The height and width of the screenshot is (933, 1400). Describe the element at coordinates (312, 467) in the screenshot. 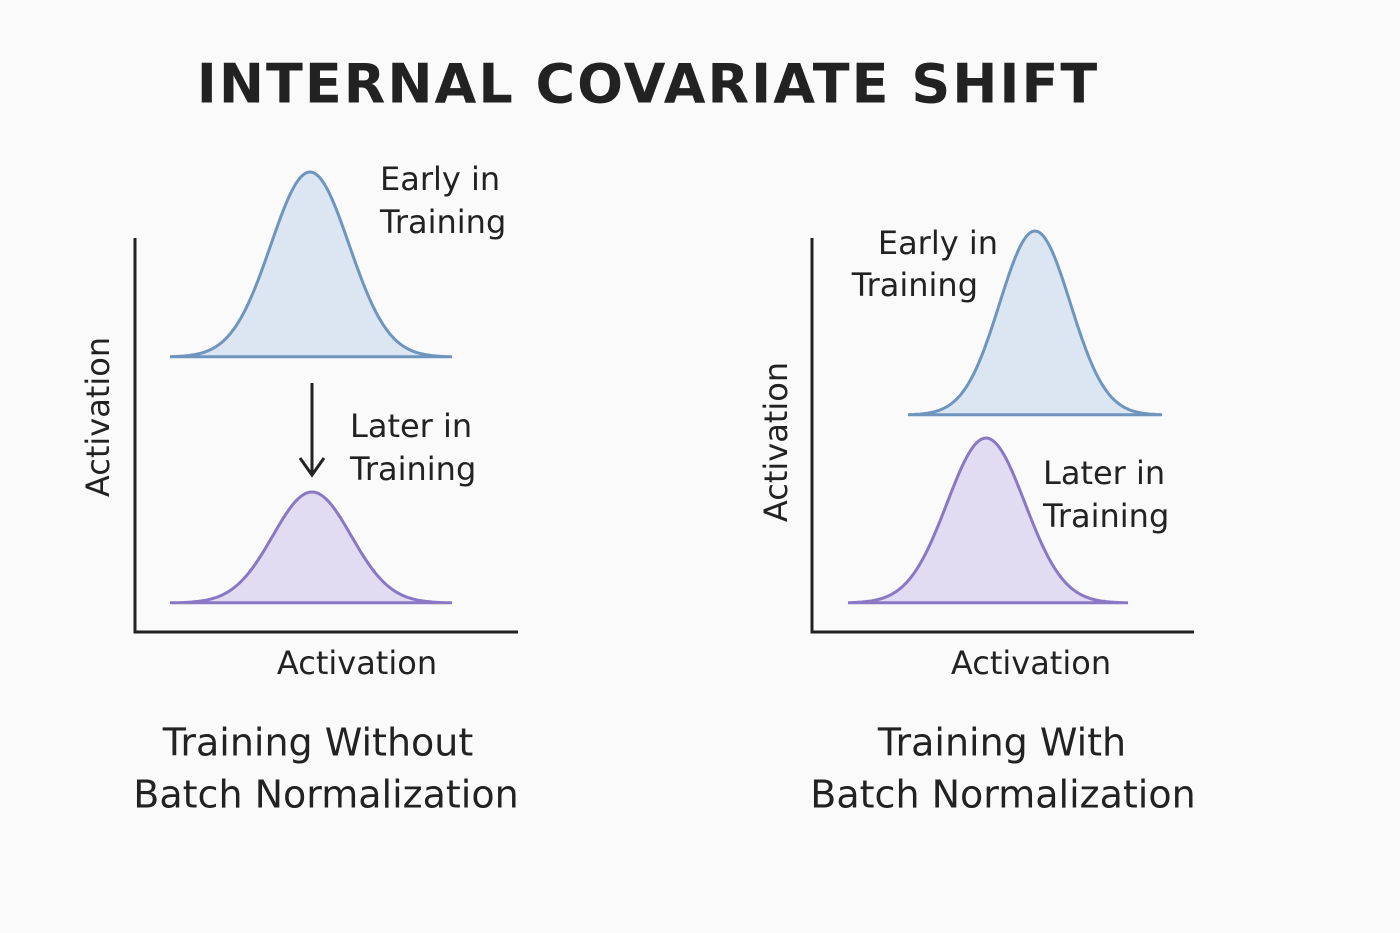

I see `arrow-head` at that location.